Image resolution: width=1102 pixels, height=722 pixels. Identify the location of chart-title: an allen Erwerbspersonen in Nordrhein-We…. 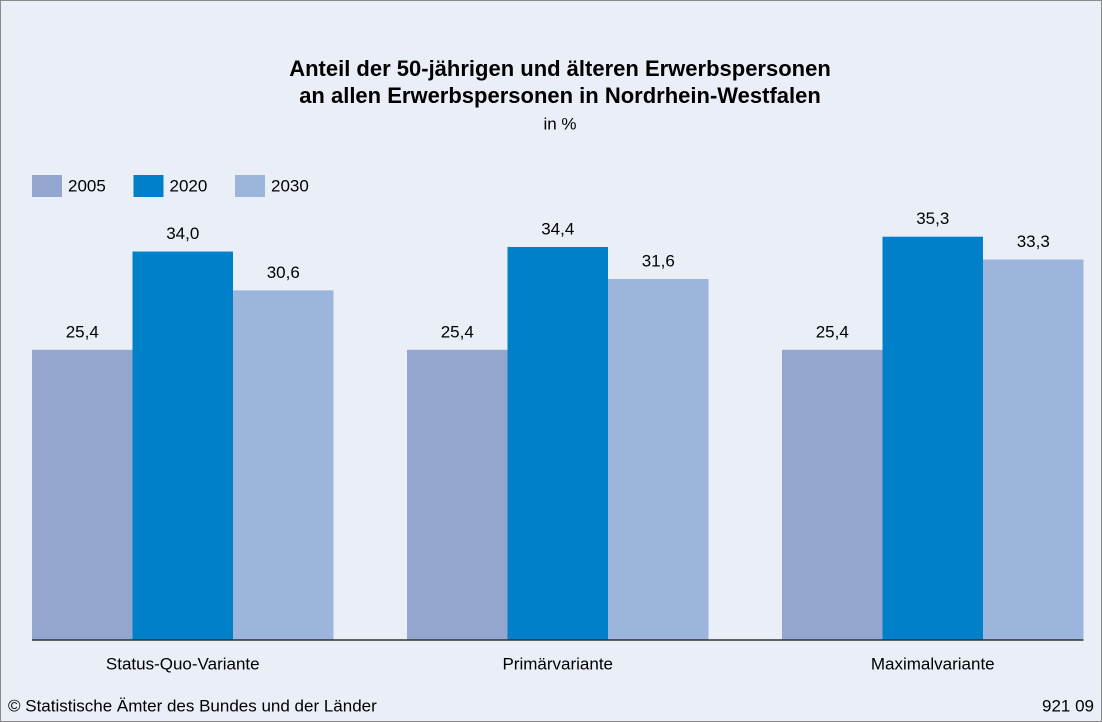
(560, 95).